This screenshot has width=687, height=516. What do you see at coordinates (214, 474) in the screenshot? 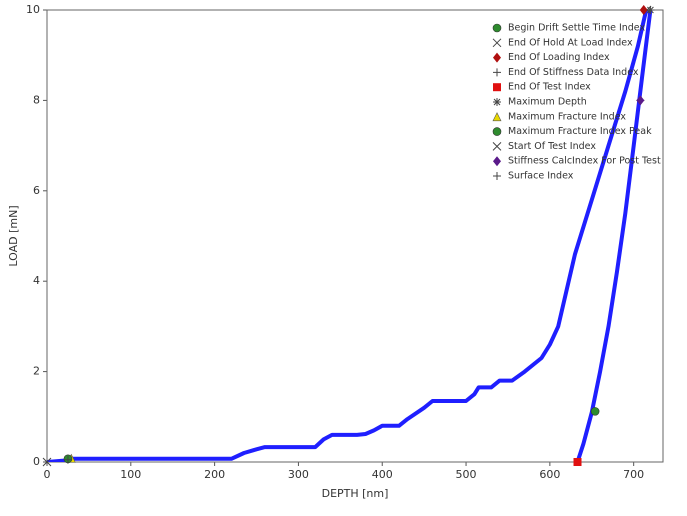
I see `x-tick-label: 200` at bounding box center [214, 474].